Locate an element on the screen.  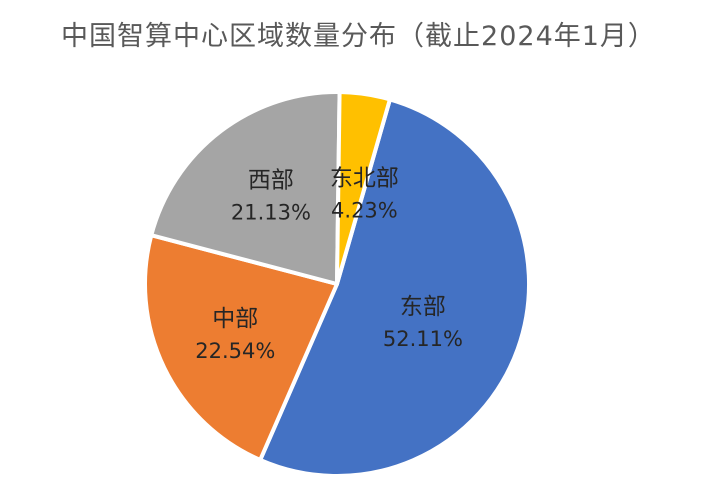
pie-labels: 东部 52.11% 中部 22.54% 西部 21.13% 东北部 4.23% is located at coordinates (329, 265).